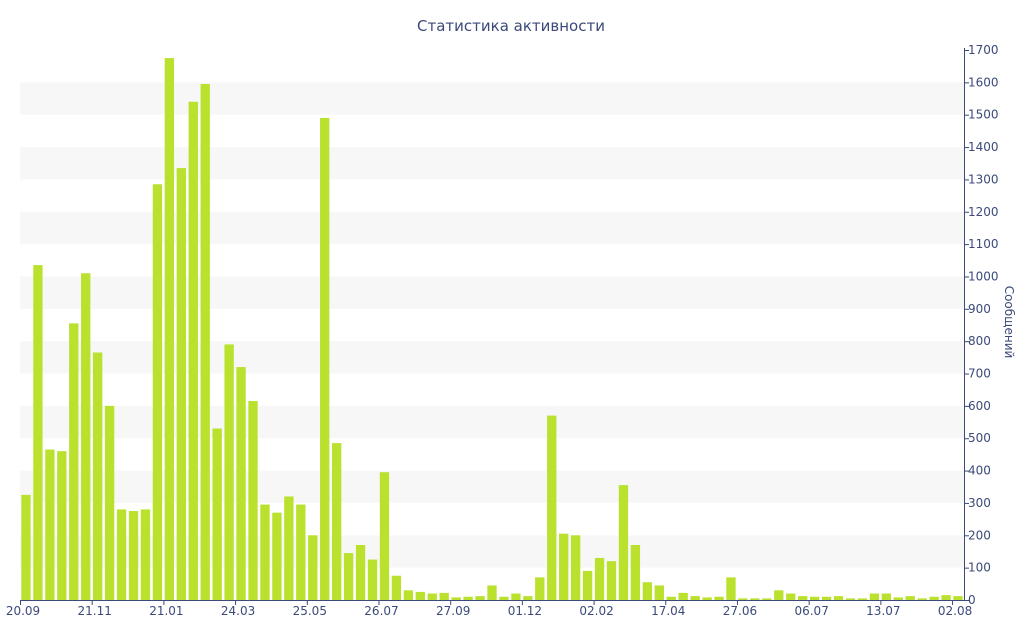  I want to click on y-axis-label: Сообщений, so click(1009, 322).